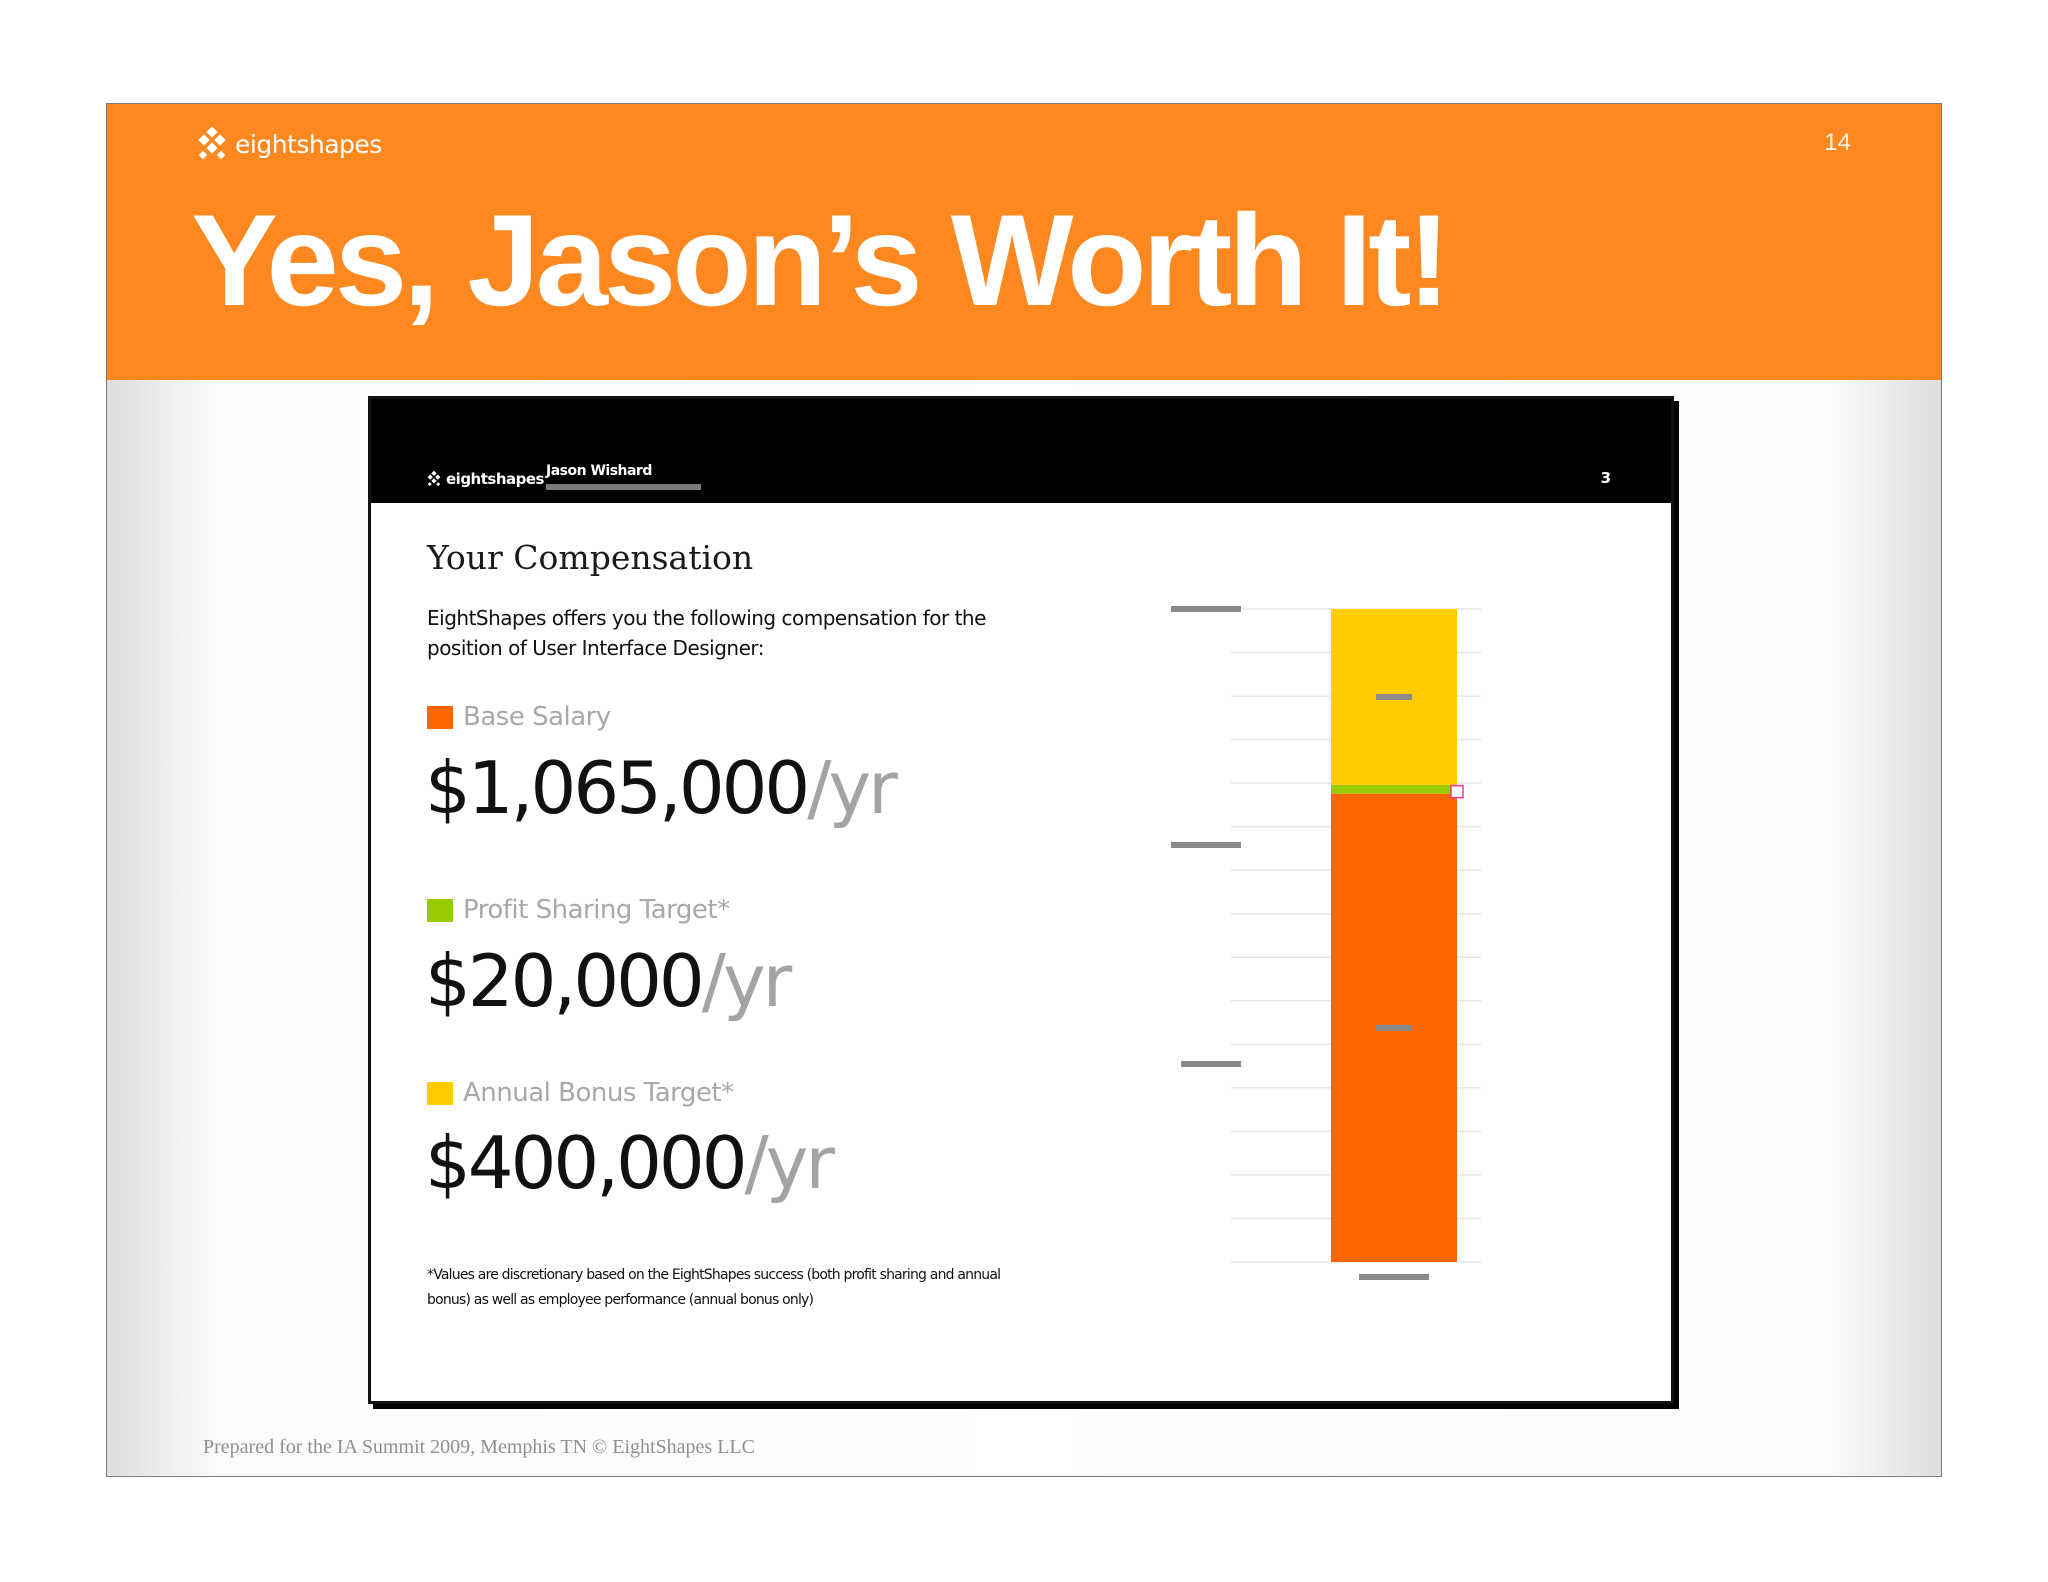 This screenshot has height=1582, width=2048. What do you see at coordinates (1837, 142) in the screenshot?
I see `slide-page-number: 14` at bounding box center [1837, 142].